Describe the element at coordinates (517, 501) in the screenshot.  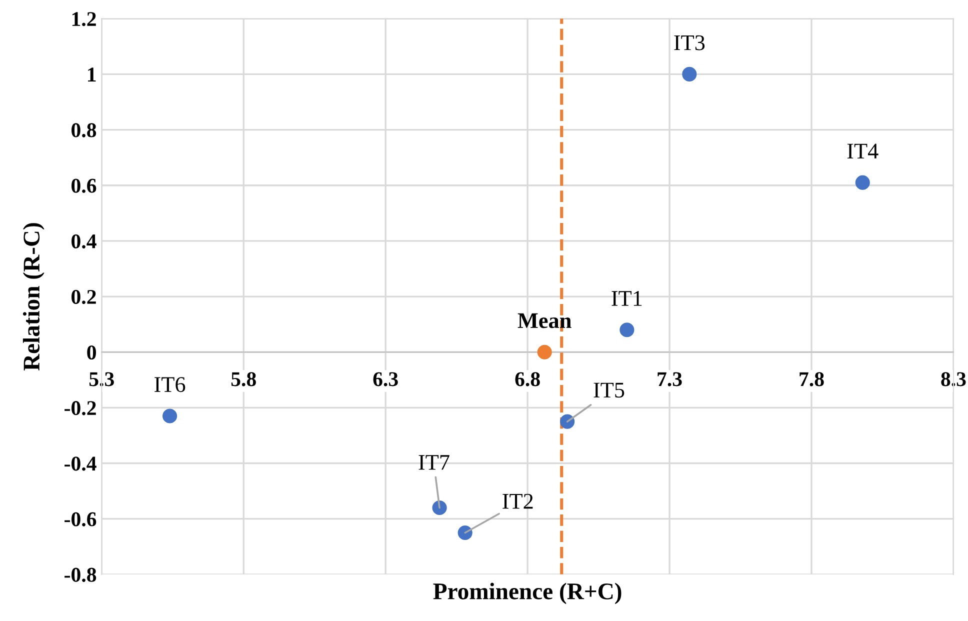
I see `annotation: IT2` at that location.